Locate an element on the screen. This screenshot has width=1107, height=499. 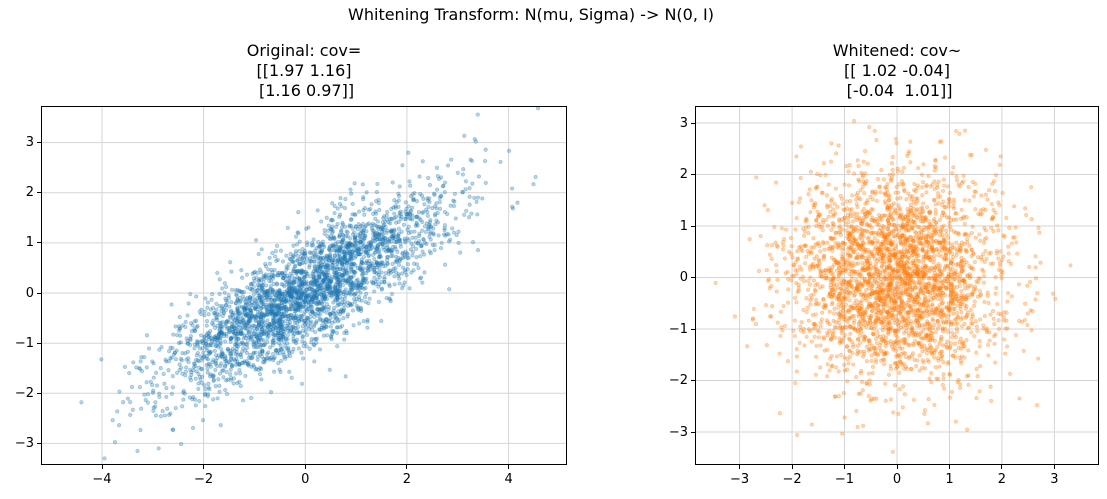
x-tick-label: −4 is located at coordinates (102, 479).